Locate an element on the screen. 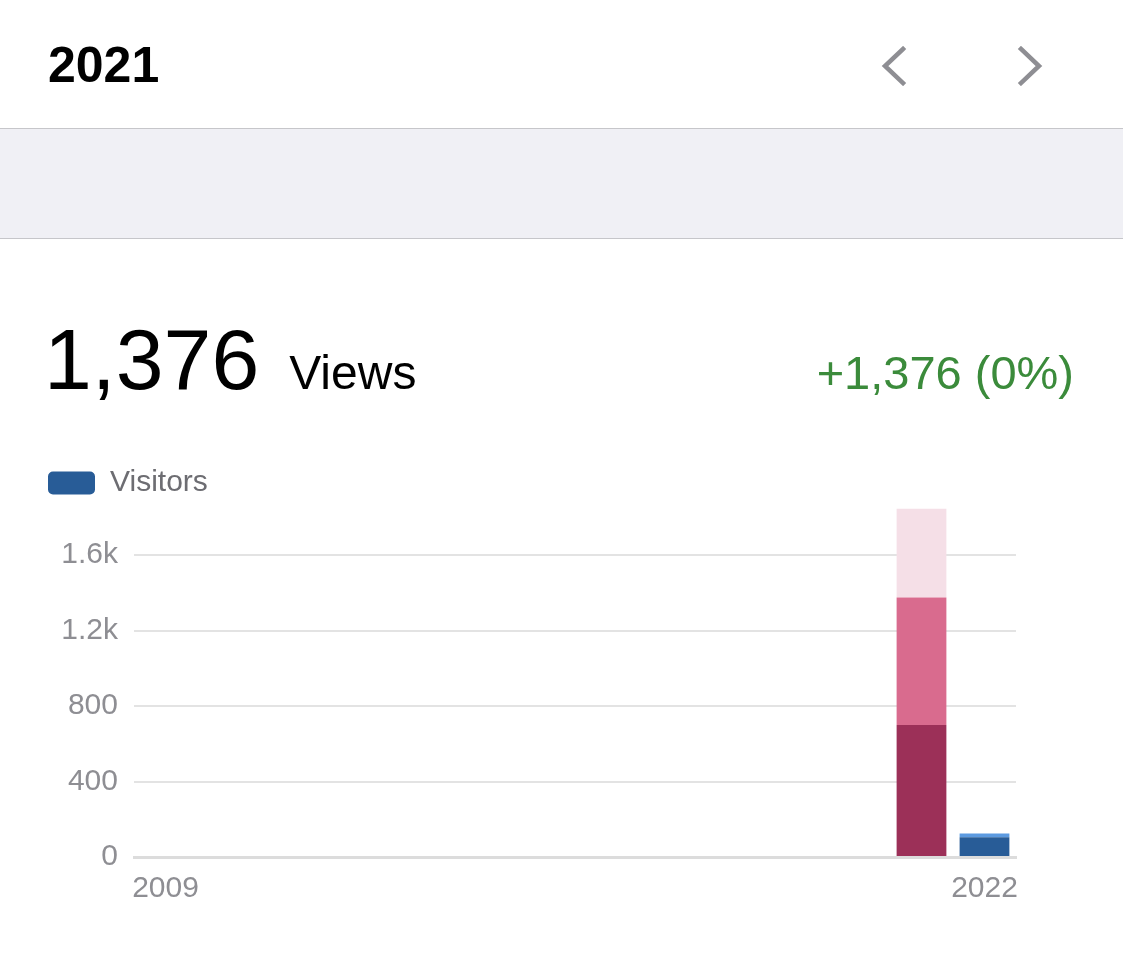  text: Views is located at coordinates (353, 373).